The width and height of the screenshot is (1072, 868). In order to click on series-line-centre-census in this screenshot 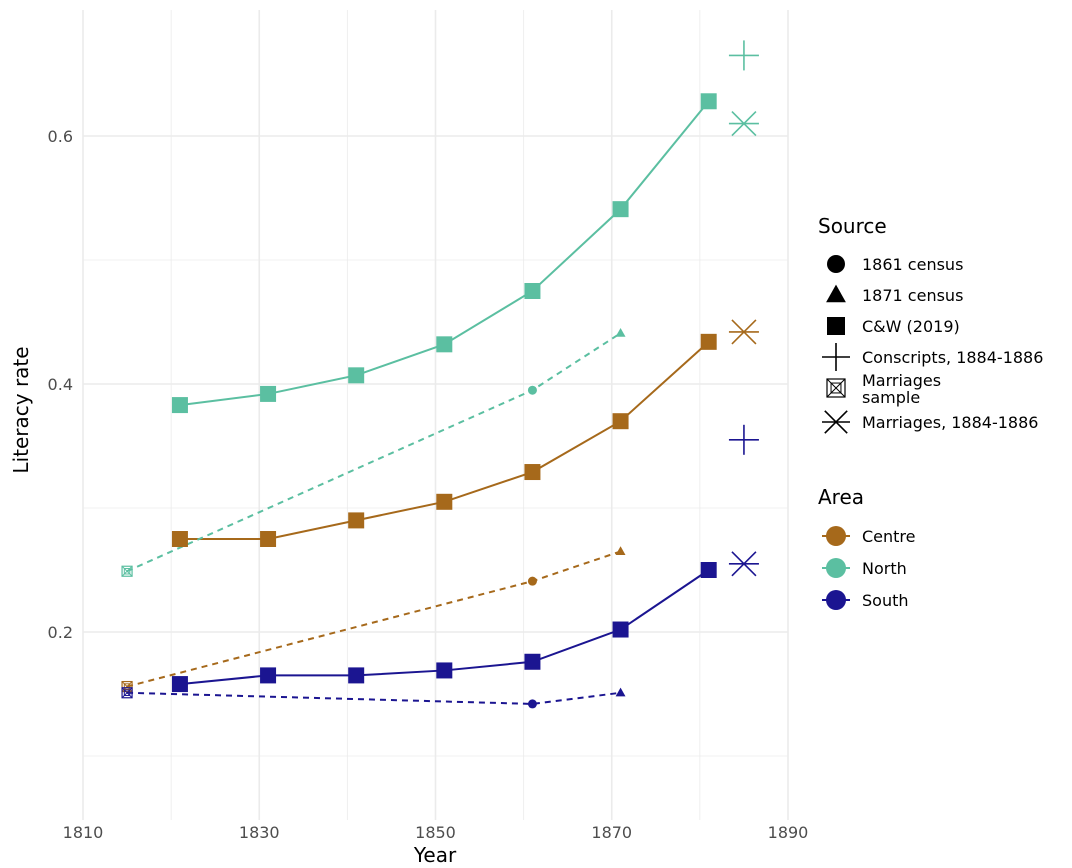, I will do `click(373, 619)`.